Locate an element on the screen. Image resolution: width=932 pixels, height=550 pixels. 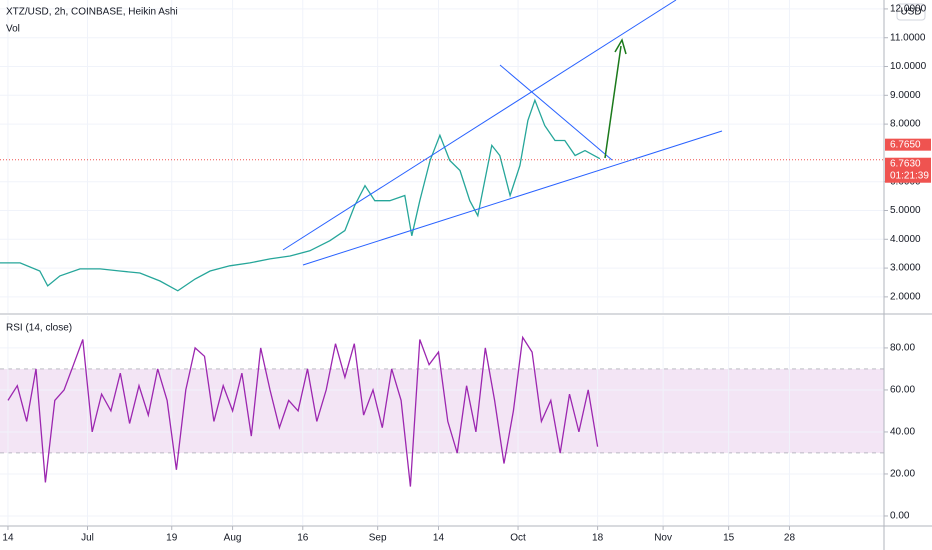
rsi-title: RSI (14, close) is located at coordinates (39, 328).